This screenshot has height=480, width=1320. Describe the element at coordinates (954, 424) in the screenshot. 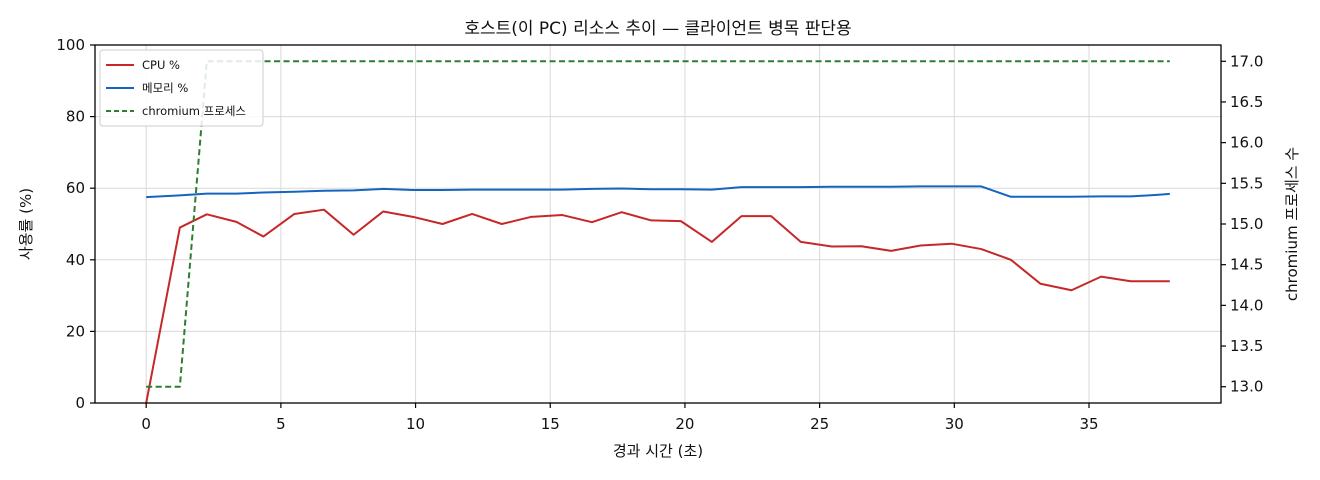

I see `x-tick-label: 30` at that location.